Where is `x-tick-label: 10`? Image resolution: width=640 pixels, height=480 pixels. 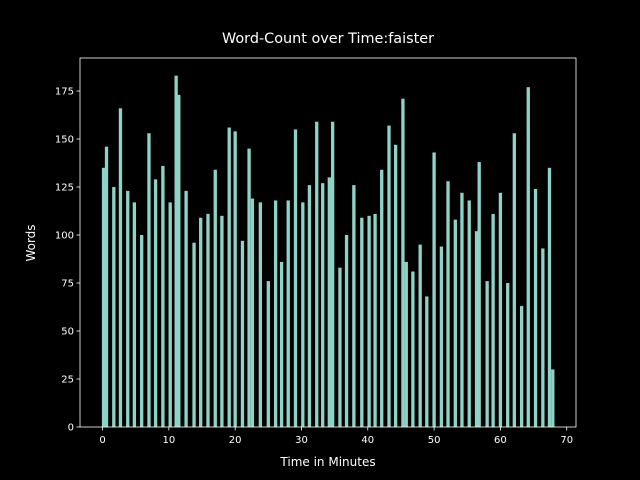 x-tick-label: 10 is located at coordinates (168, 440).